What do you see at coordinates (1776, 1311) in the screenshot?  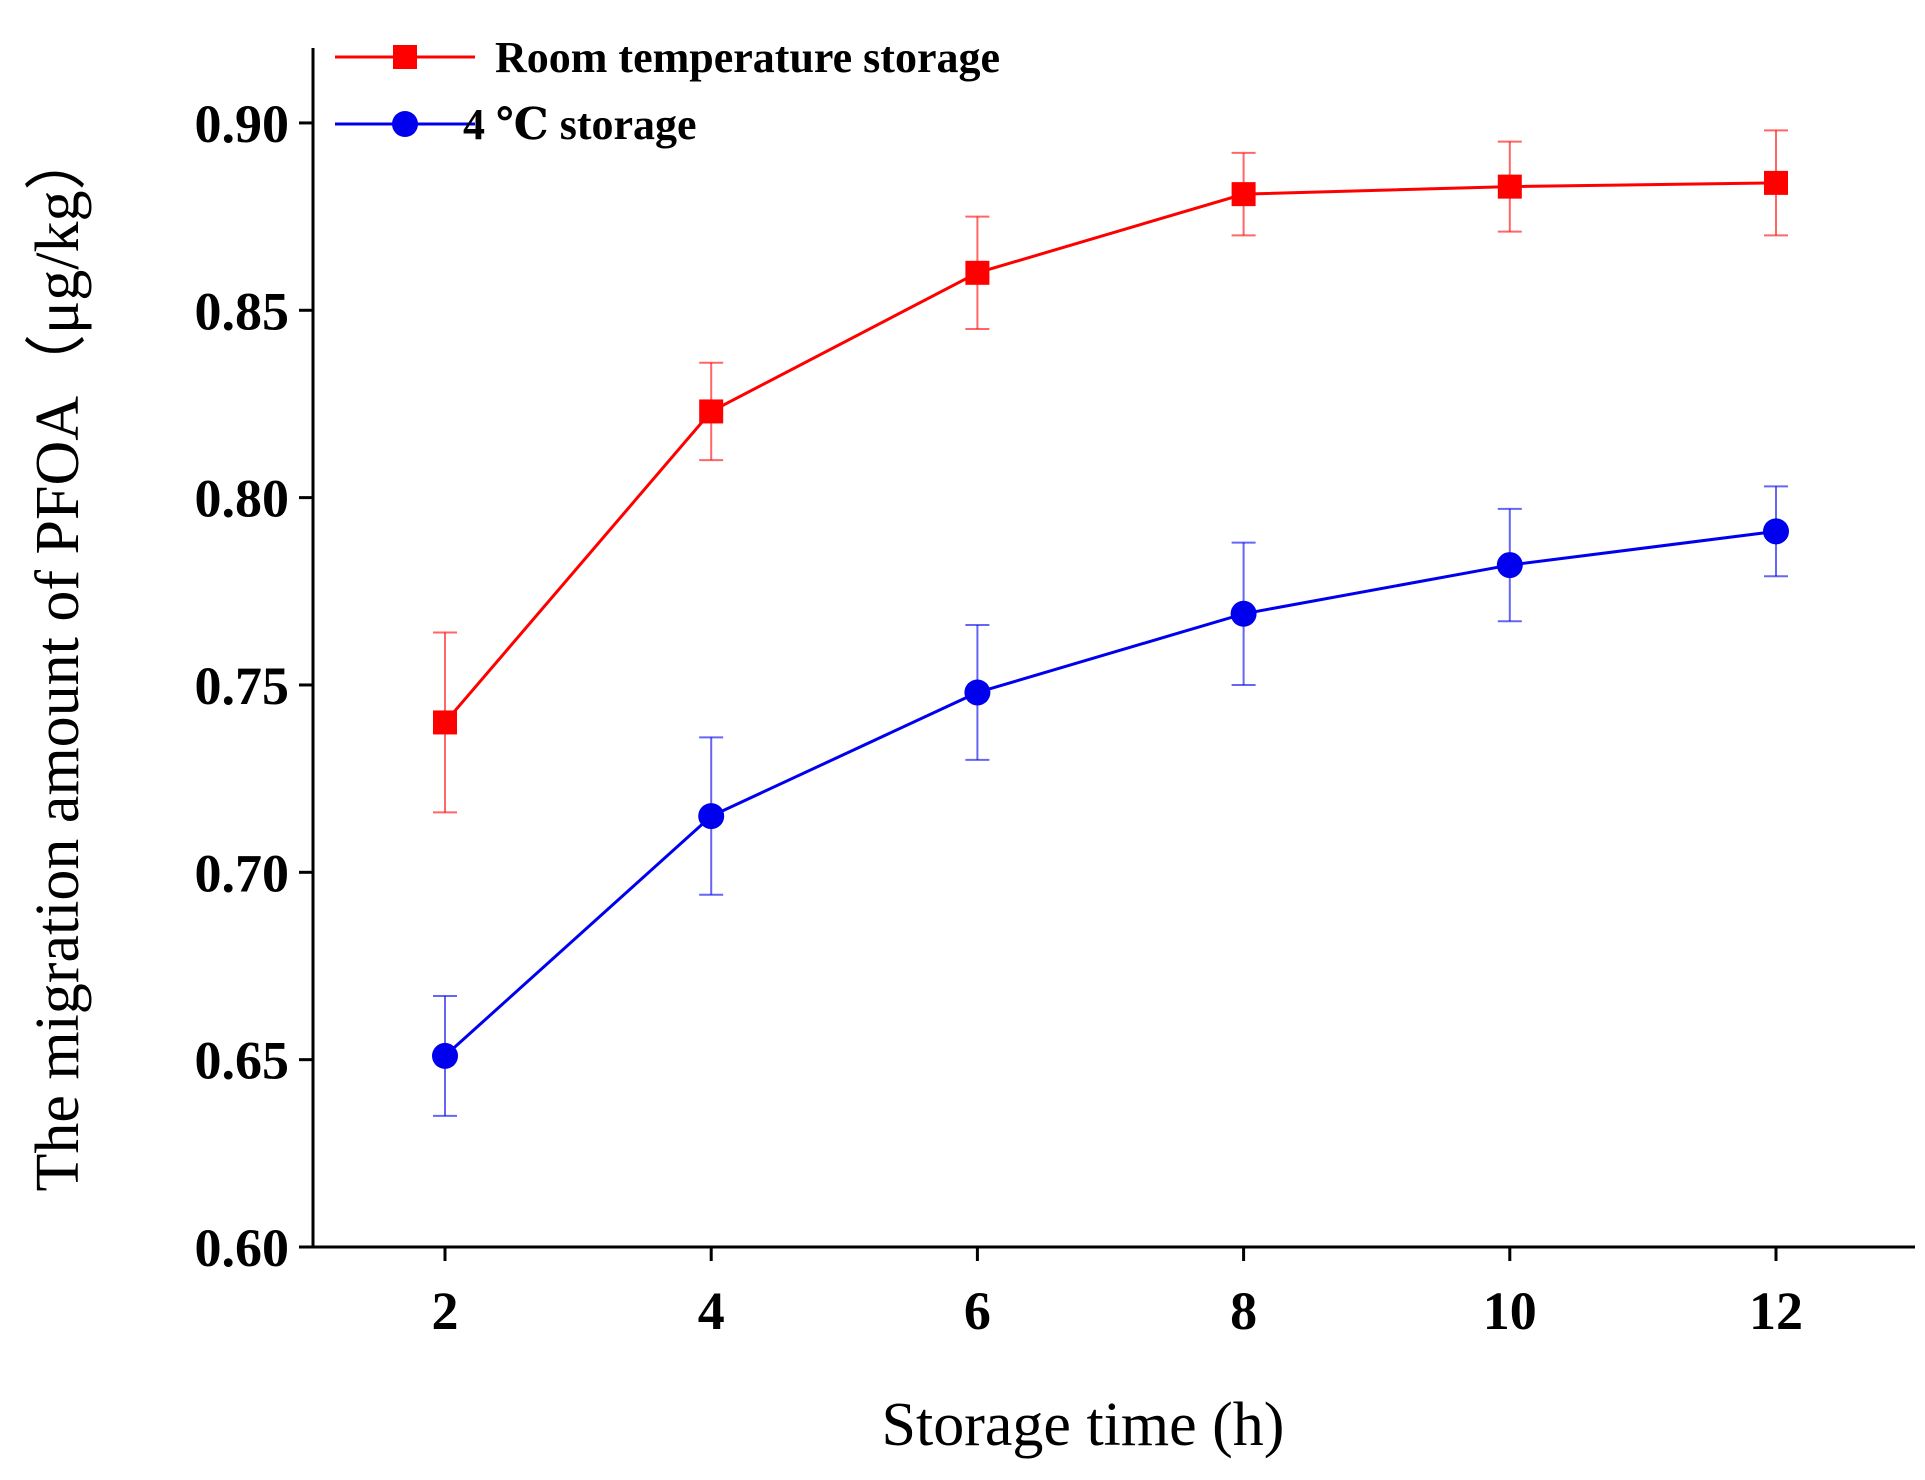 I see `x-tick-label: 12` at bounding box center [1776, 1311].